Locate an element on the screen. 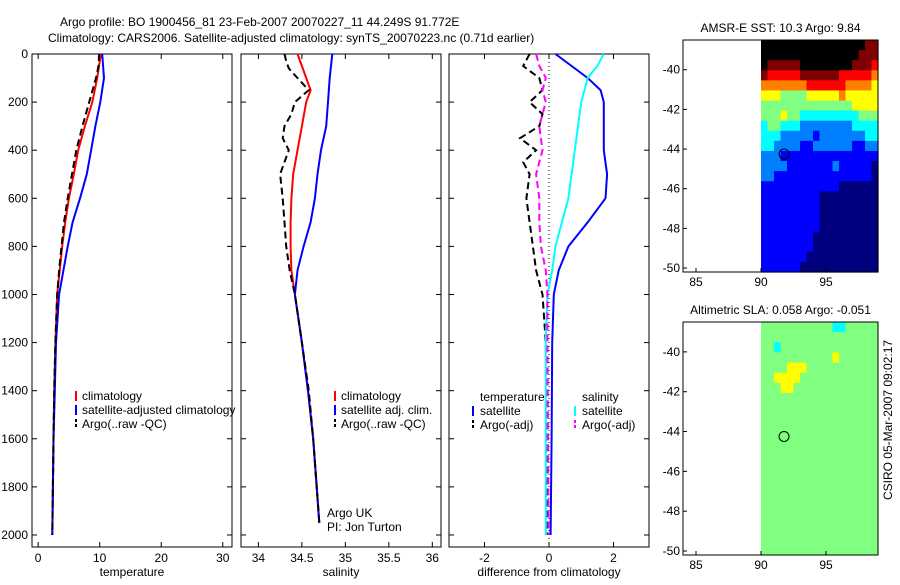  series-temperature-argo-raw-qc- is located at coordinates (76, 294).